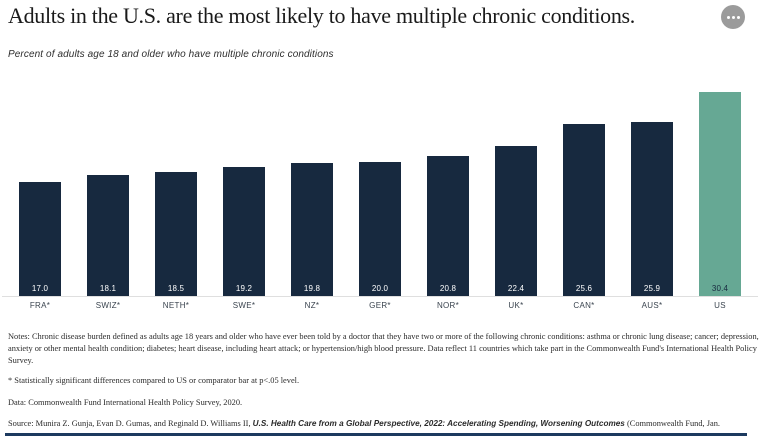 This screenshot has width=768, height=438. I want to click on bar-uk: 22.4, so click(516, 221).